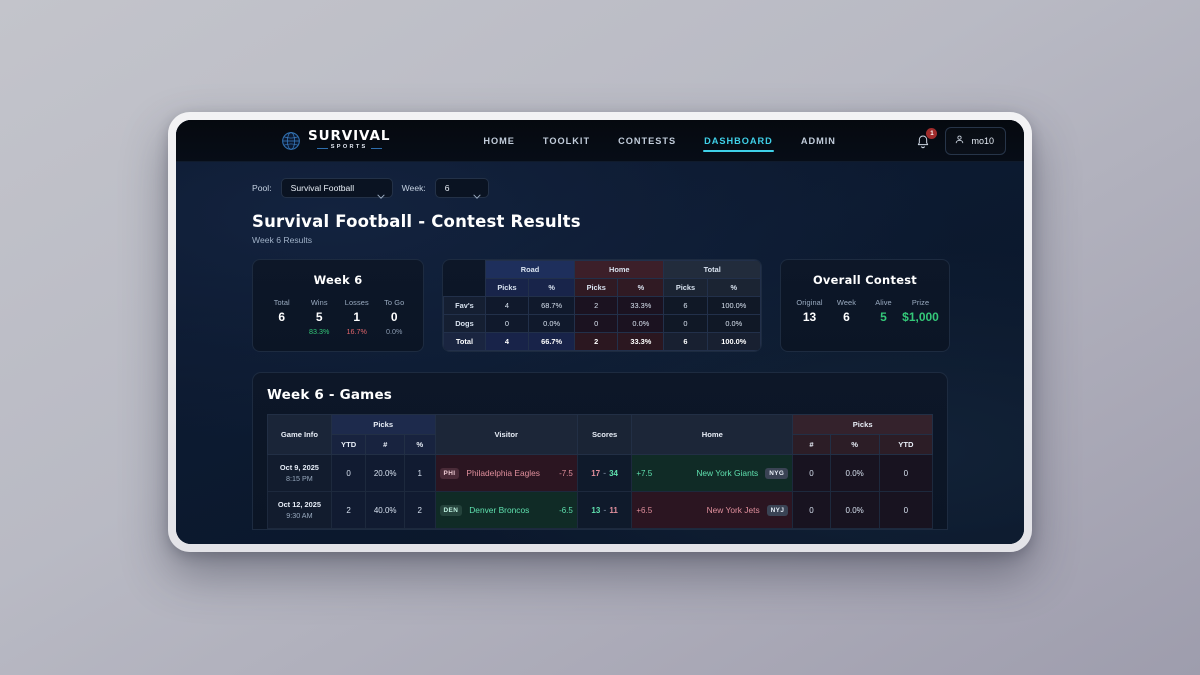 The height and width of the screenshot is (675, 1200). What do you see at coordinates (464, 323) in the screenshot?
I see `matrix-row-dogs-label: Dogs` at bounding box center [464, 323].